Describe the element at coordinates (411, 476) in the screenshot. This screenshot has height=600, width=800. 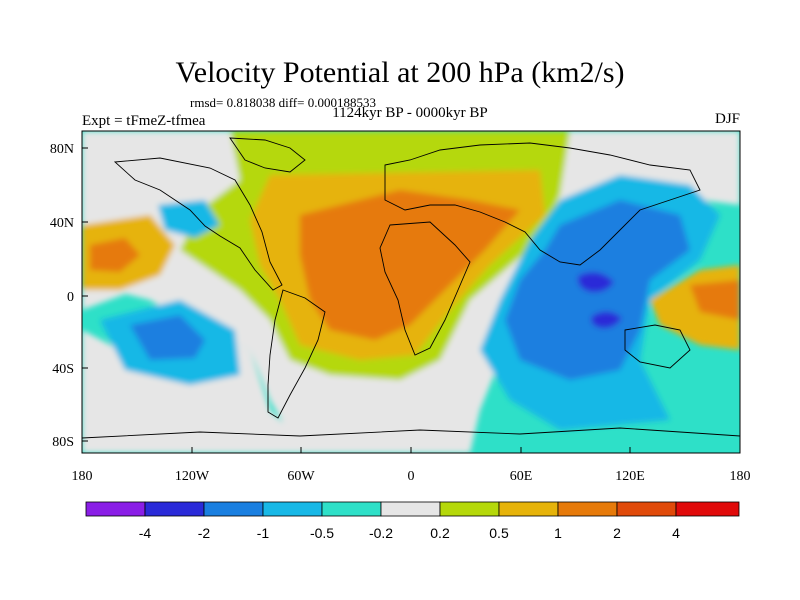
I see `lon-tick-label: 0` at that location.